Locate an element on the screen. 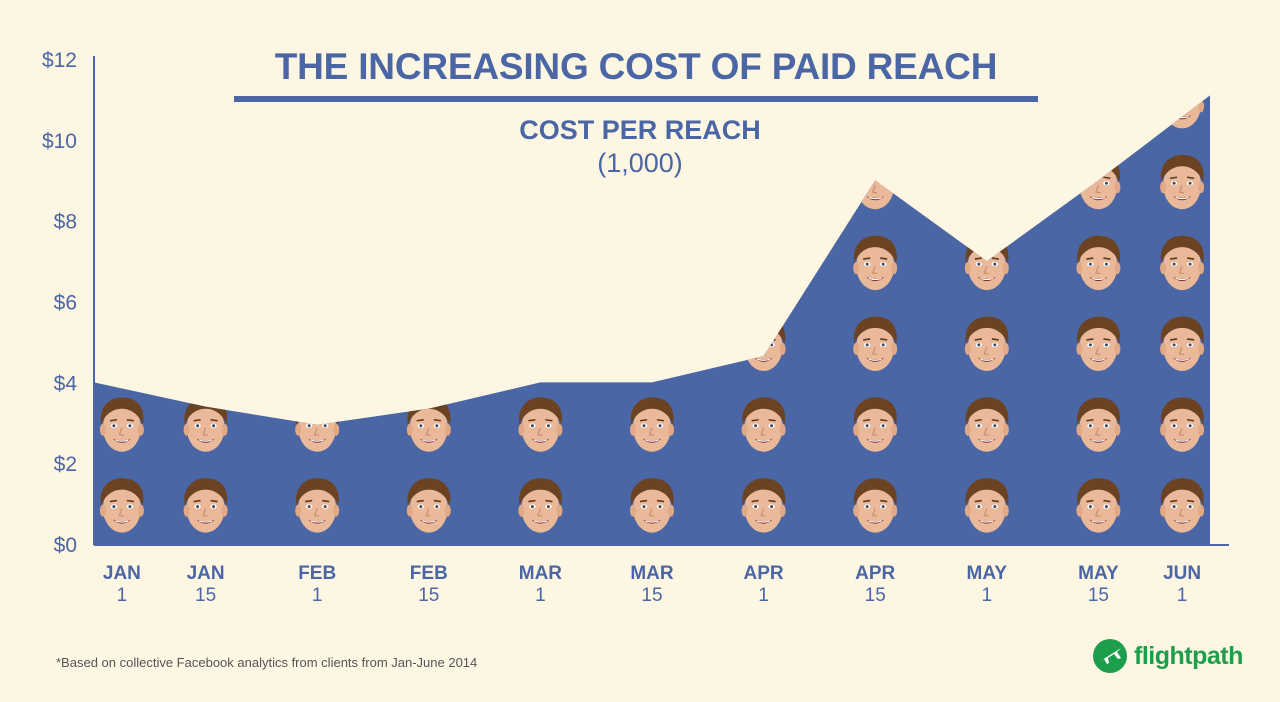 The height and width of the screenshot is (702, 1280). y-tick-label: $12 is located at coordinates (59, 60).